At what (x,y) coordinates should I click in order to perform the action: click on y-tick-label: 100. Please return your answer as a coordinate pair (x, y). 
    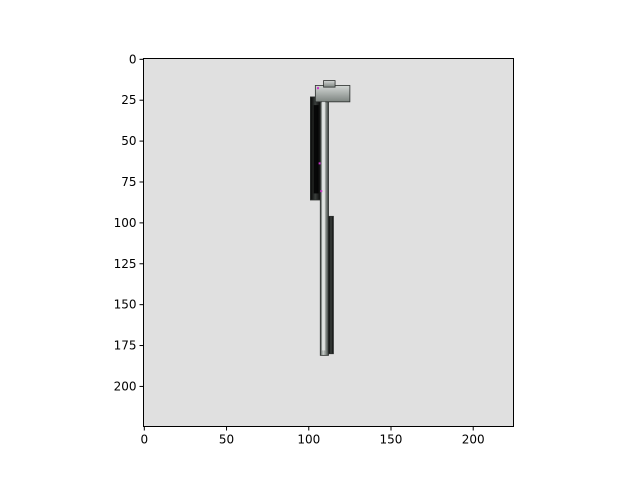
    Looking at the image, I should click on (125, 223).